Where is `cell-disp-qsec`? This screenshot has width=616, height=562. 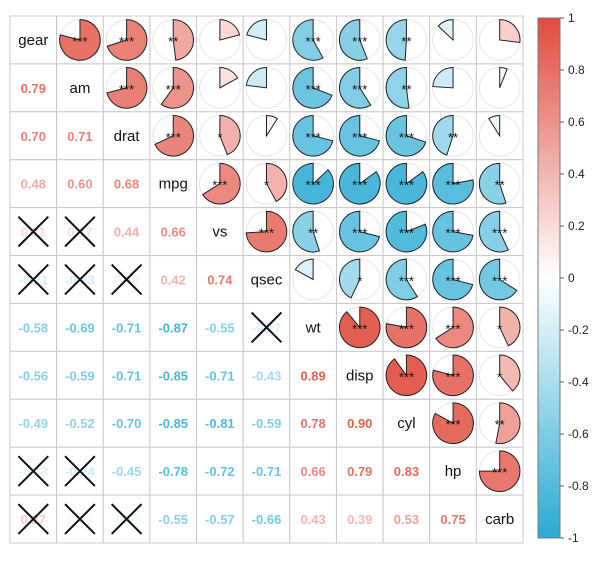
cell-disp-qsec is located at coordinates (266, 375).